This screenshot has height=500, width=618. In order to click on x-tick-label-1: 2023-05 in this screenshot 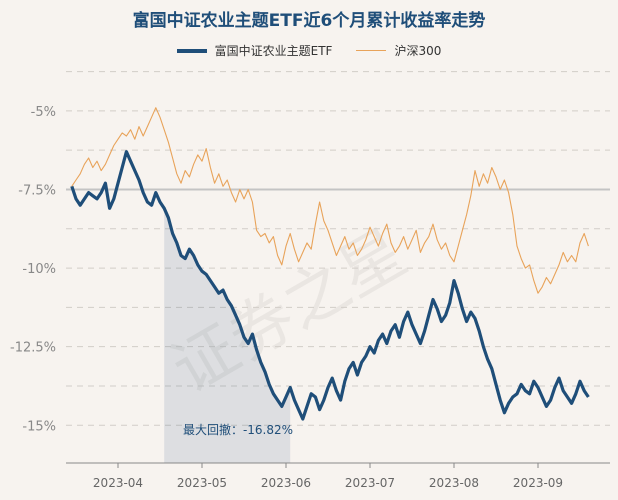, I will do `click(202, 483)`.